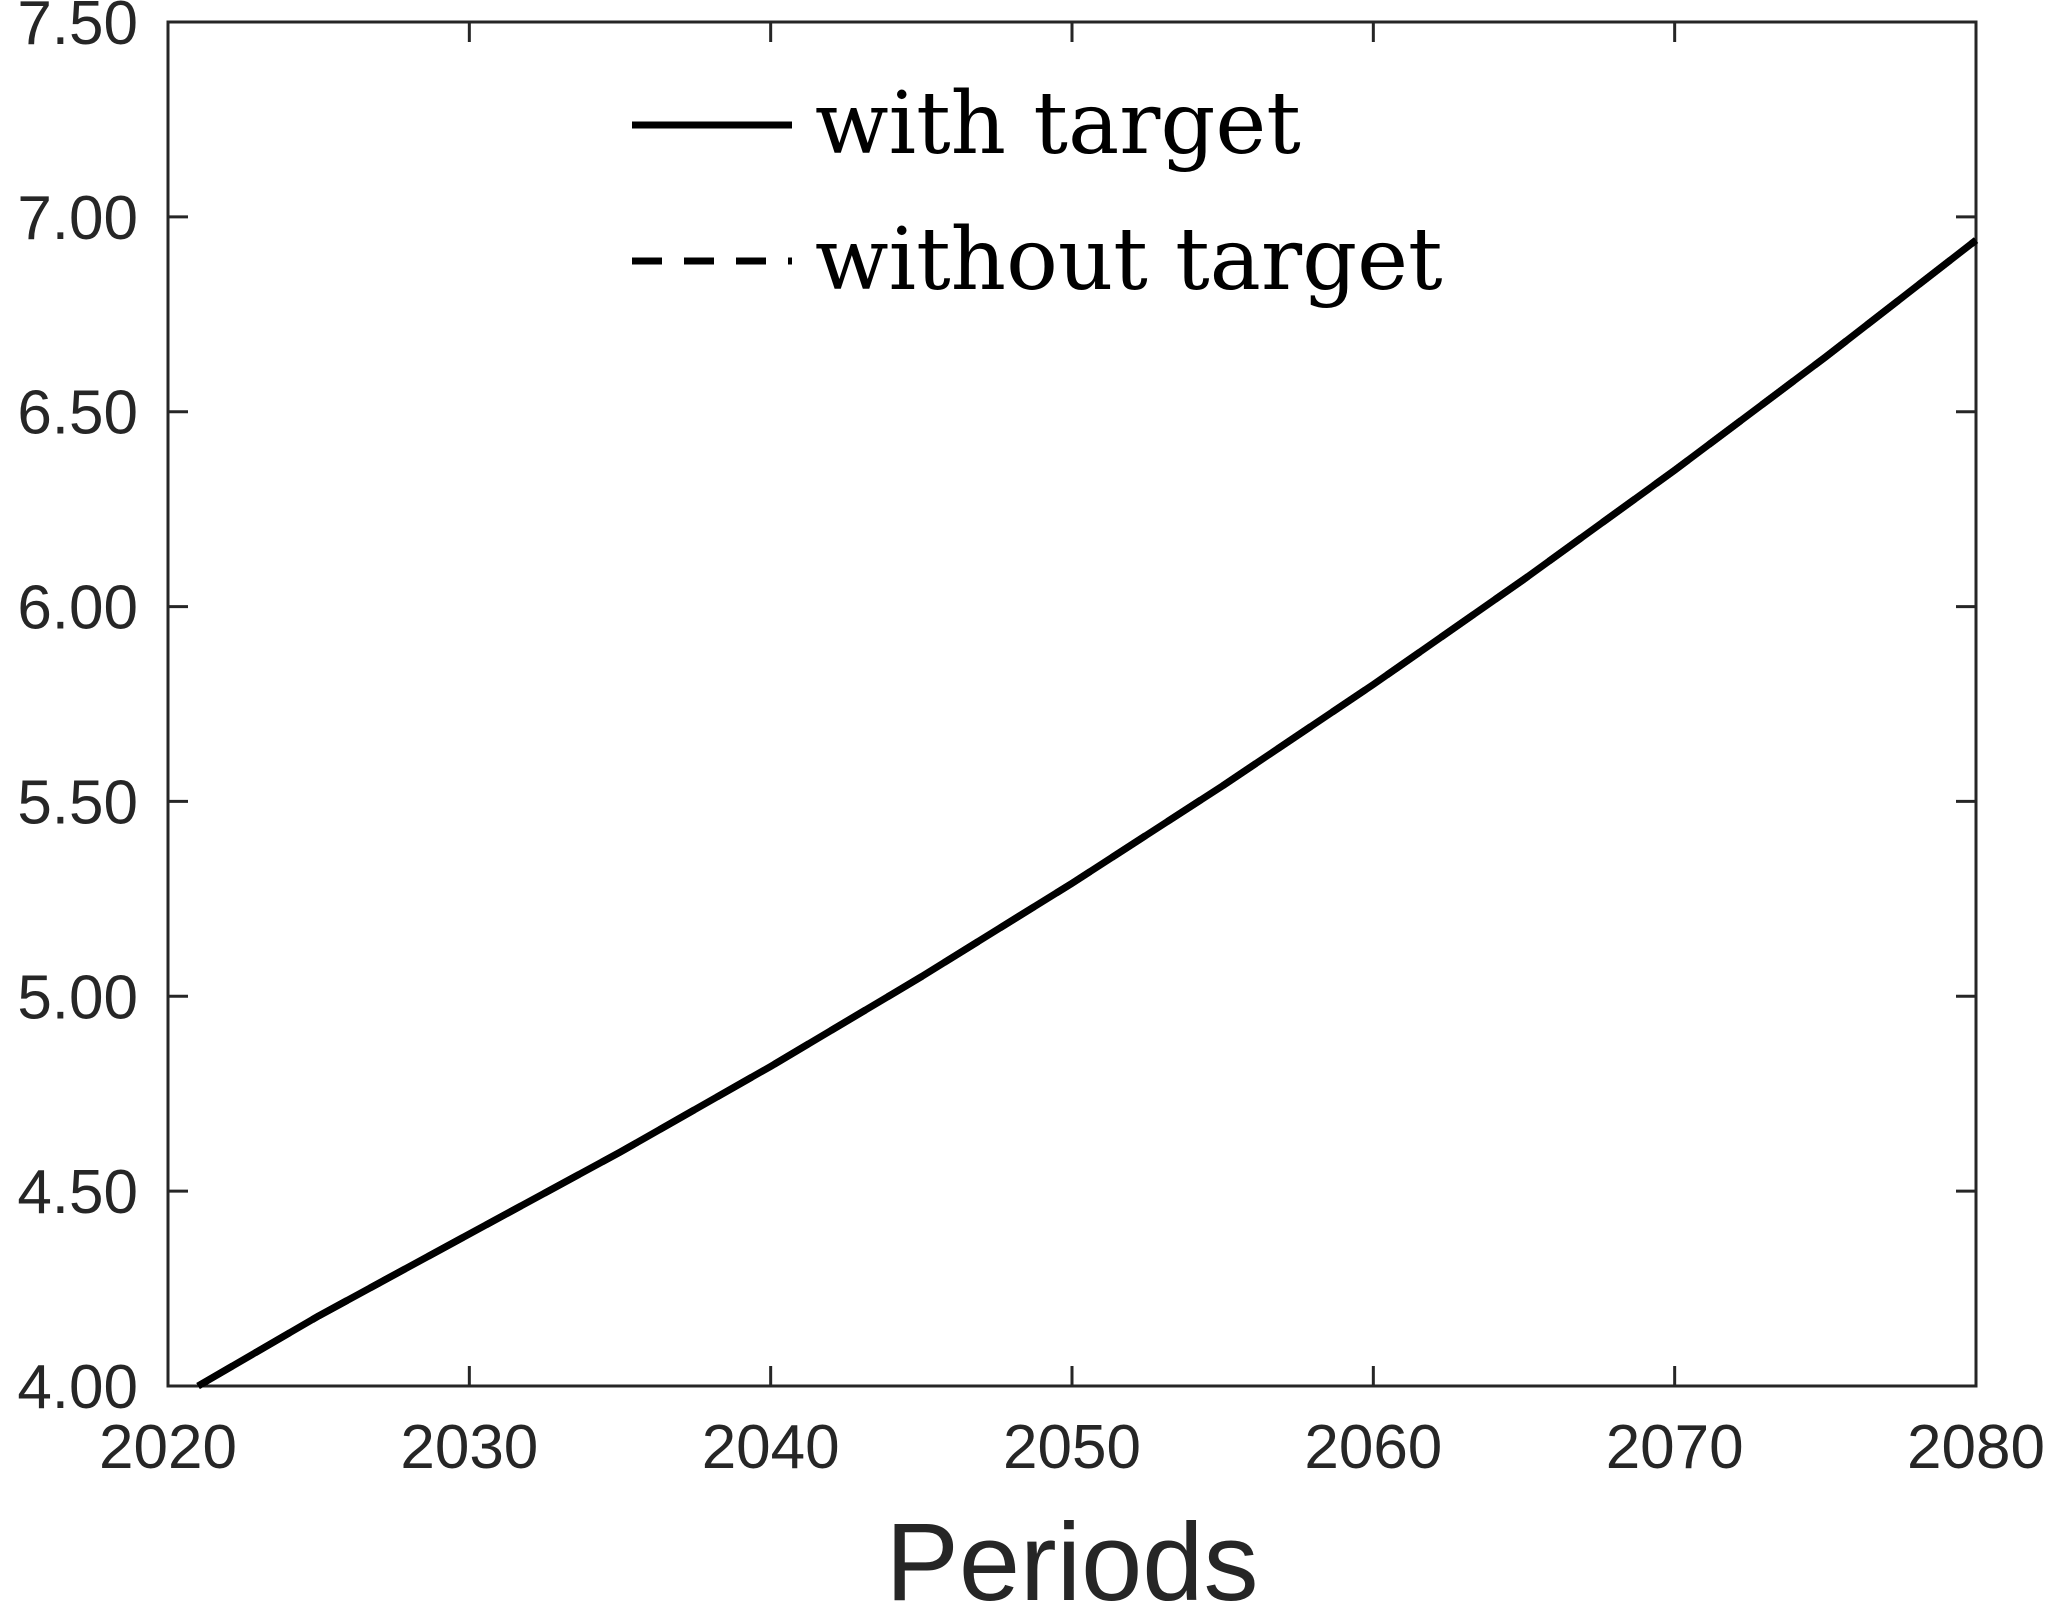 The height and width of the screenshot is (1623, 2056). Describe the element at coordinates (77, 711) in the screenshot. I see `y-tick-labels: 4.00 4.50 5.00 5.50 6.00 6.50 7.00 7.50` at that location.